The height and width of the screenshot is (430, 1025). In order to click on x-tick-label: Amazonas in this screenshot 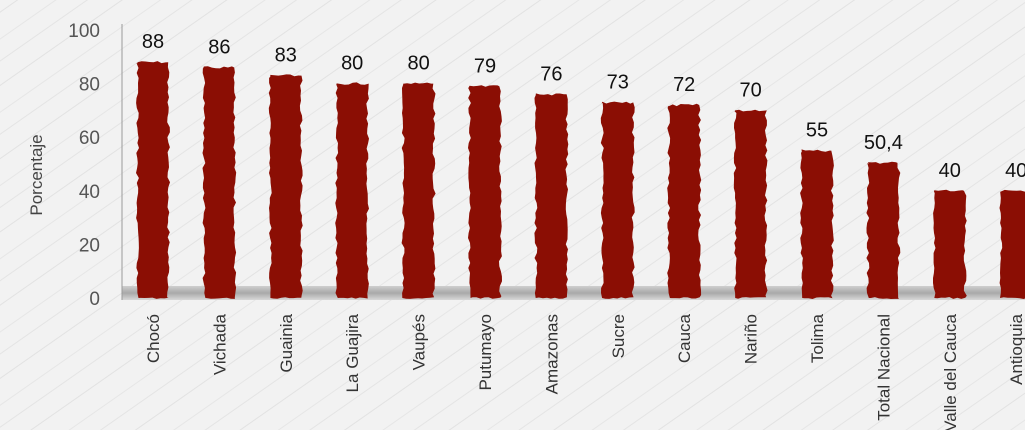, I will do `click(551, 354)`.